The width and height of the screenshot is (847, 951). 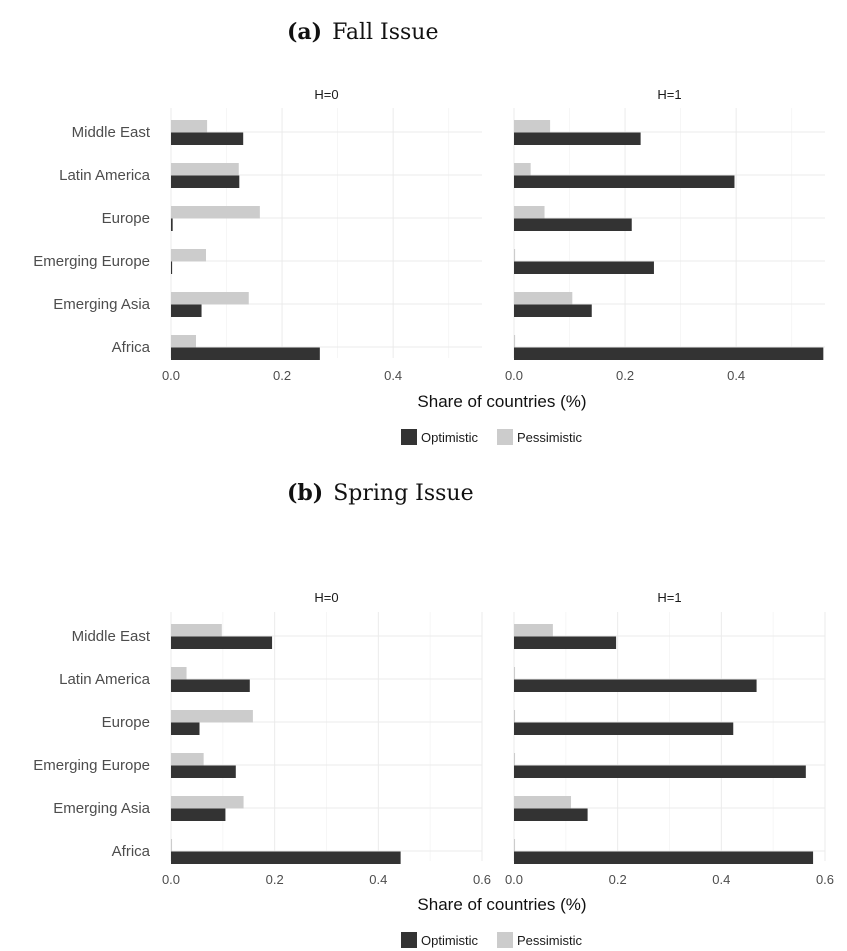 What do you see at coordinates (501, 904) in the screenshot?
I see `x-axis-label-b: Share of countries (%)` at bounding box center [501, 904].